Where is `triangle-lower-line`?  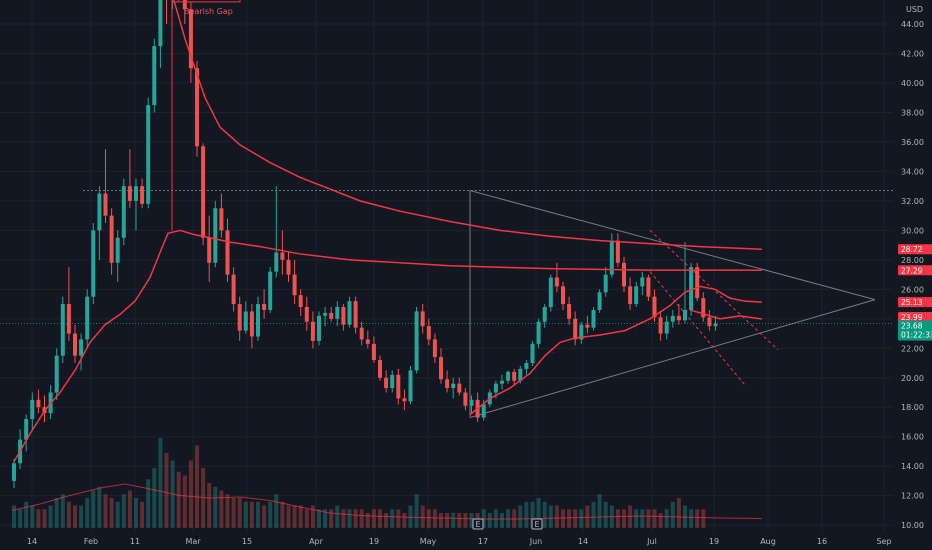 triangle-lower-line is located at coordinates (672, 359).